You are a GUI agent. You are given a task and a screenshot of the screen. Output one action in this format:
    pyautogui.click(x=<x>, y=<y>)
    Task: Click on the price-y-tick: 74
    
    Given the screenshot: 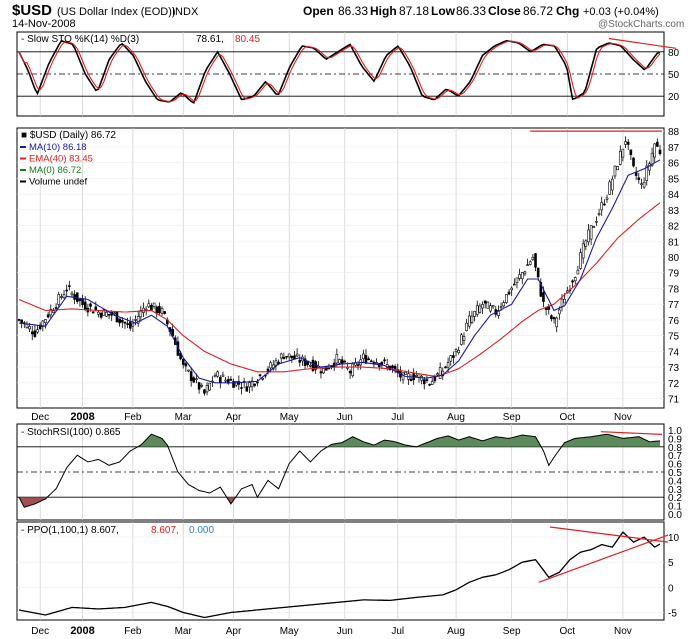 What is the action you would take?
    pyautogui.click(x=674, y=352)
    